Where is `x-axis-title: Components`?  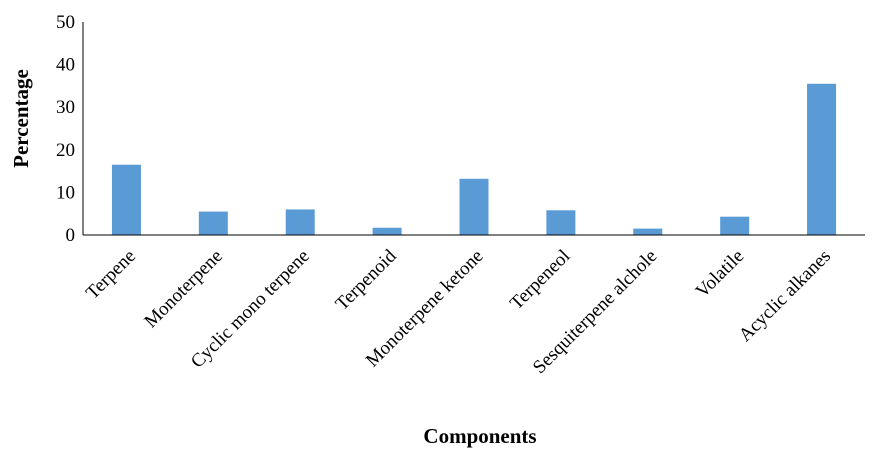
x-axis-title: Components is located at coordinates (479, 436).